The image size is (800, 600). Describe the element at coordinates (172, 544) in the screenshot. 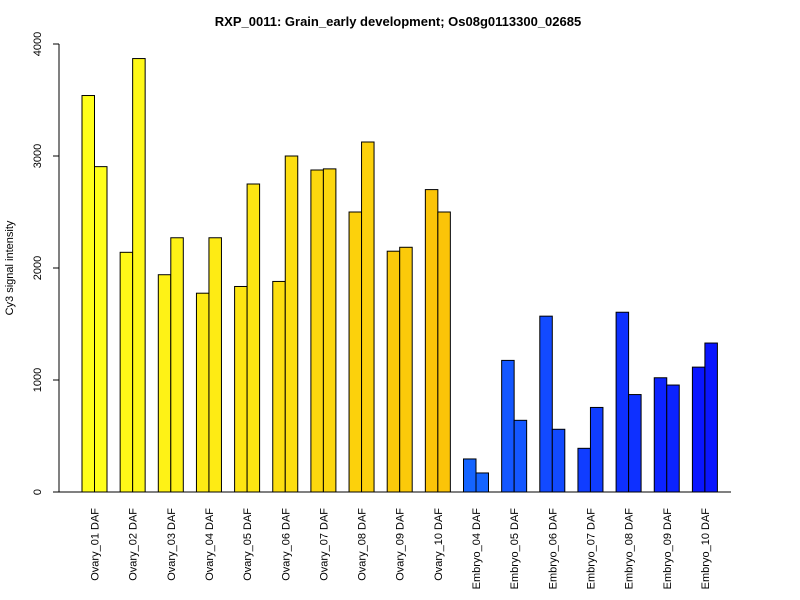

I see `x-category-label: Ovary_03 DAF` at that location.